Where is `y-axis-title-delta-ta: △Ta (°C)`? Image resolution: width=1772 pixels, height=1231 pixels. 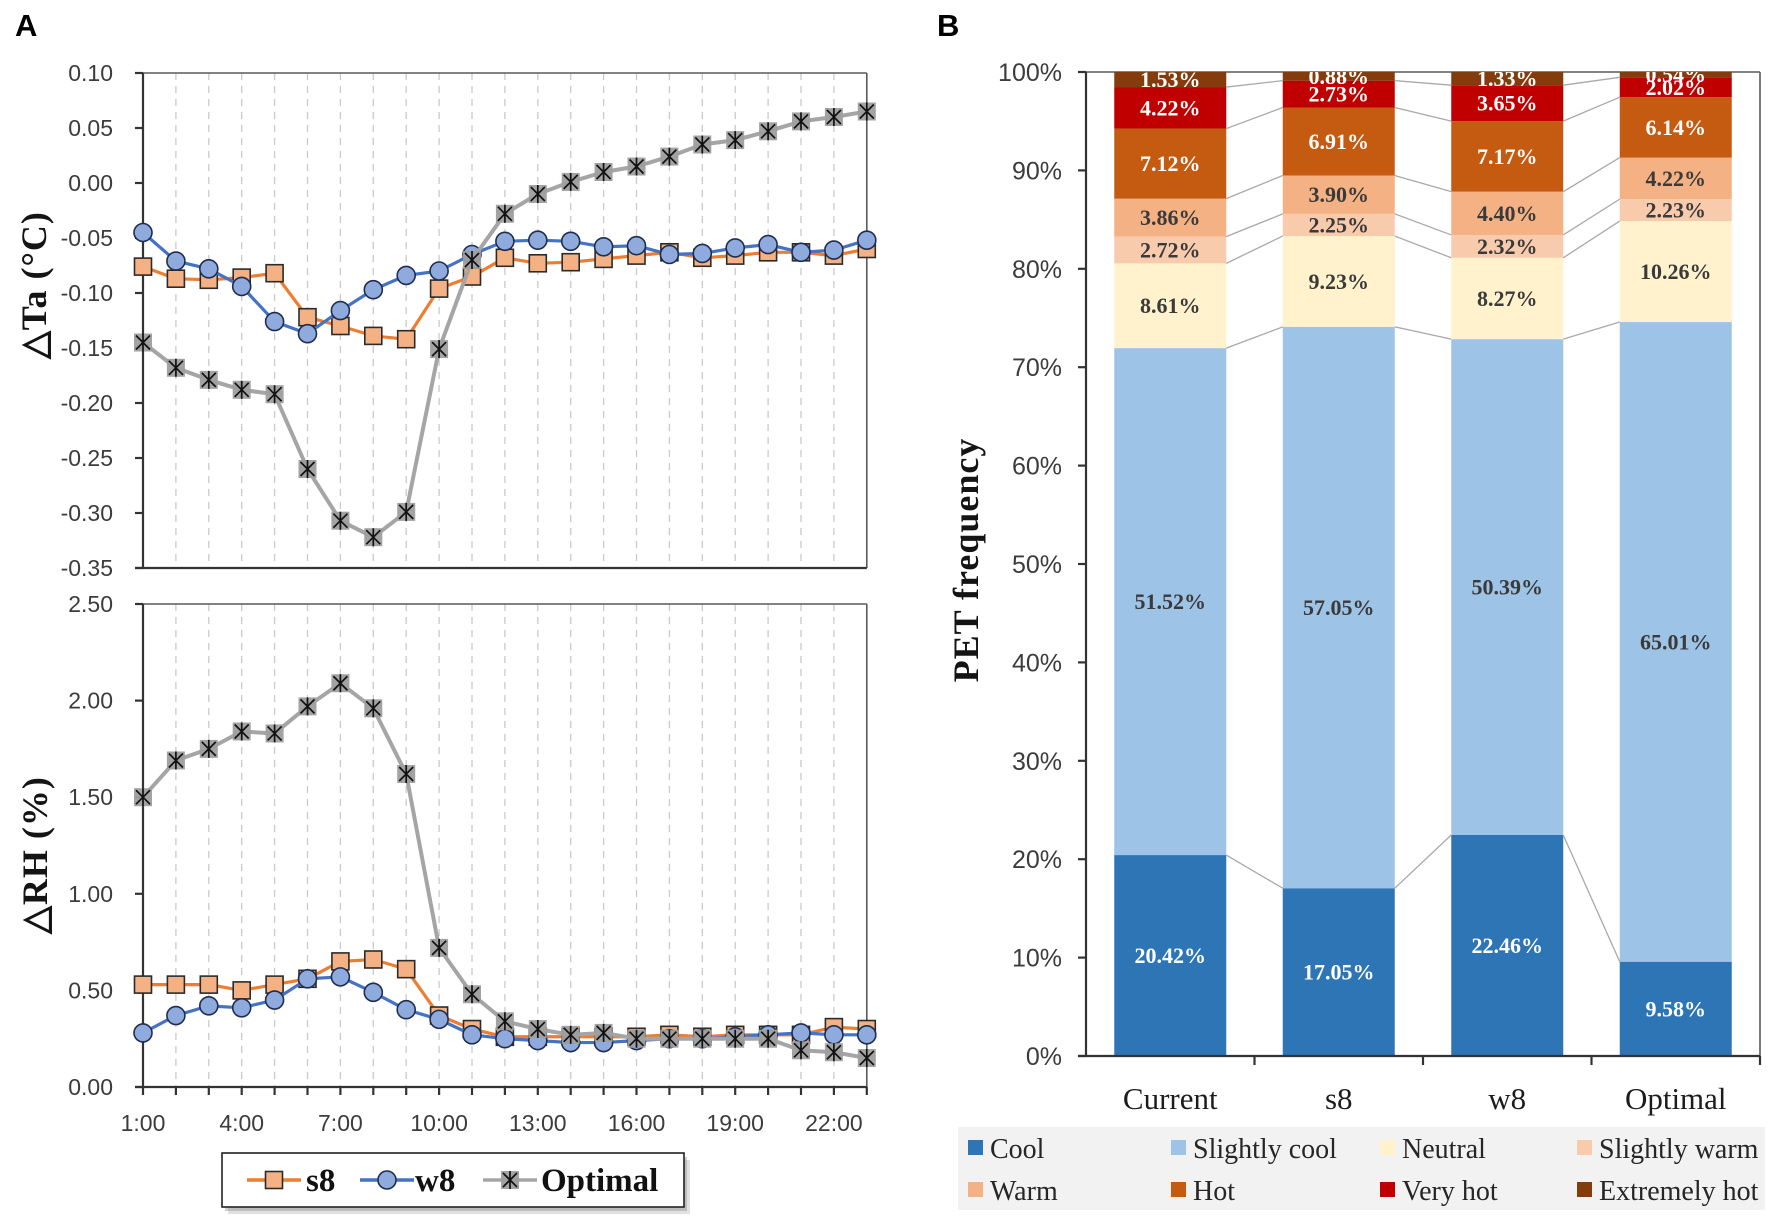
y-axis-title-delta-ta: △Ta (°C) is located at coordinates (34, 285).